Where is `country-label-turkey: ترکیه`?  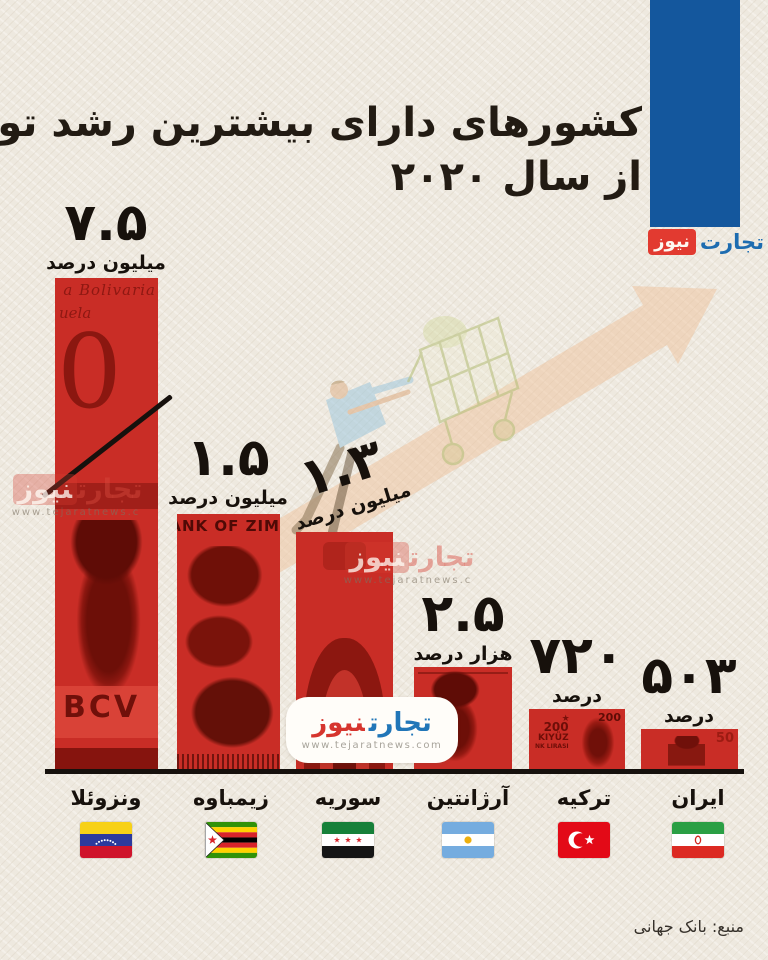 country-label-turkey: ترکیه is located at coordinates (584, 798).